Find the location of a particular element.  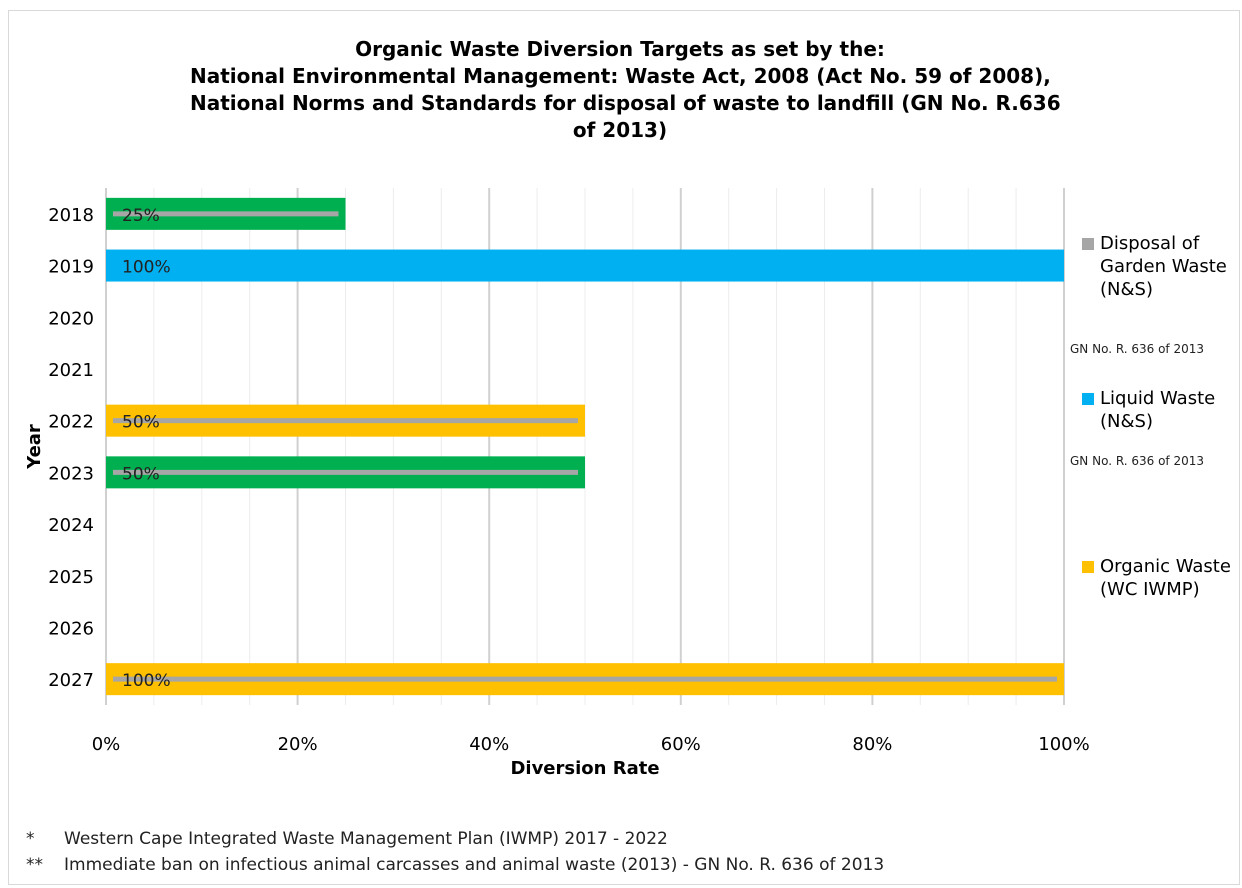

legend-label-garden-waste: Disposal of Garden Waste (N&S) is located at coordinates (1163, 266).